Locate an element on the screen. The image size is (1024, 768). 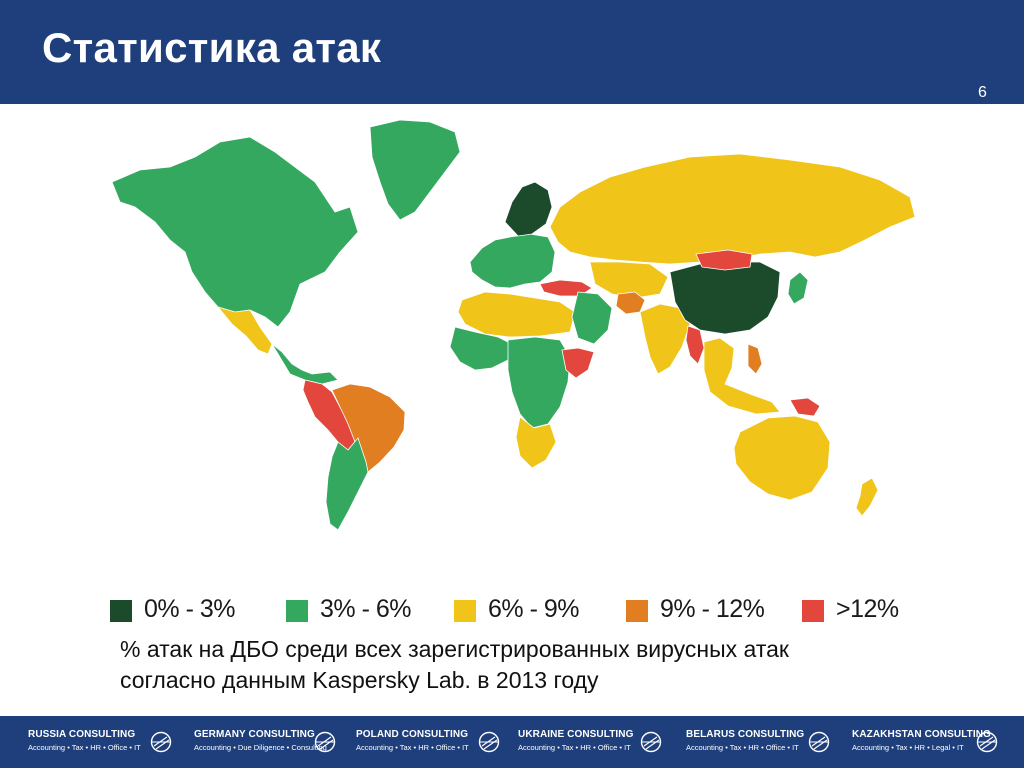
region-southeast-asia: Southeast Asia is located at coordinates (742, 376).